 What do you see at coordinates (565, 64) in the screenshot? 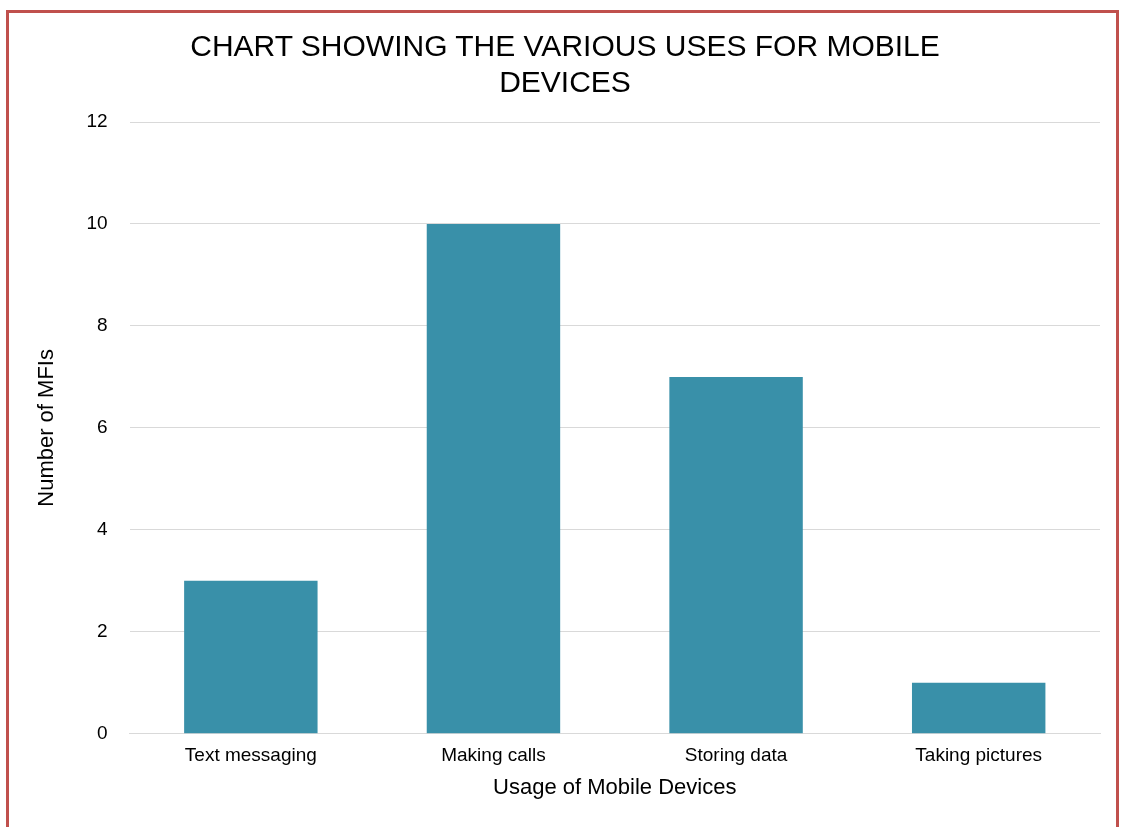
I see `chart-title: CHART SHOWING THE VARIOUS USES FOR MOBILE DEVICES` at bounding box center [565, 64].